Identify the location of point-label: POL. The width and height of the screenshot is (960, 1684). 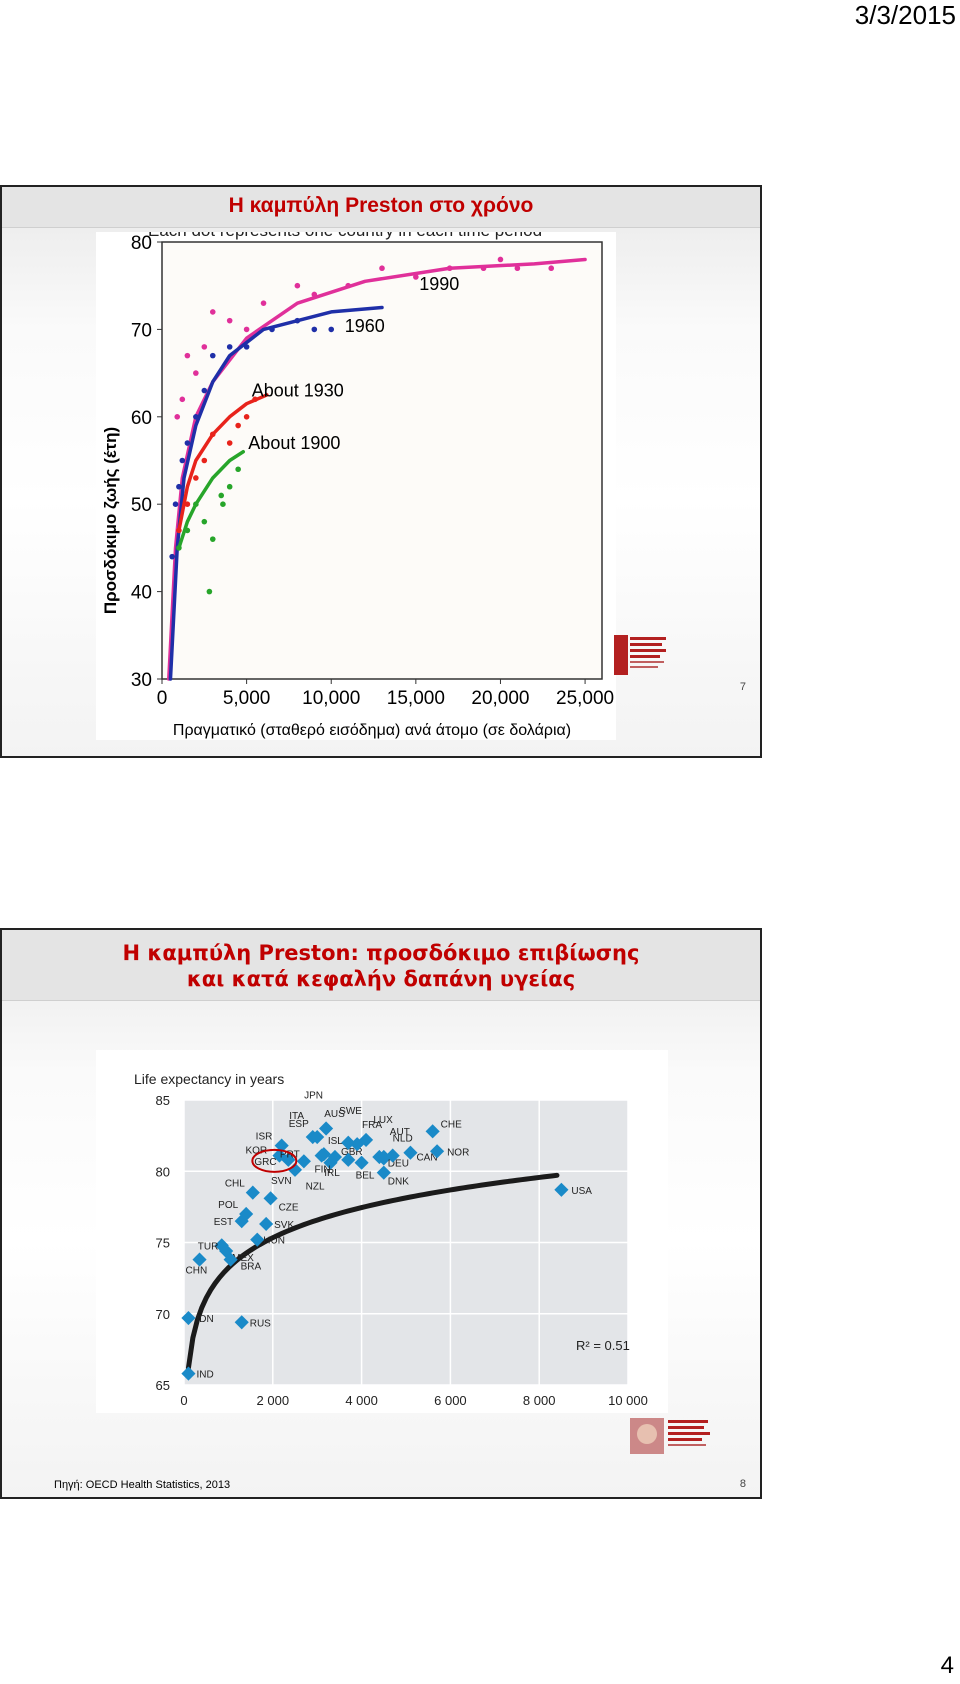
(228, 1205).